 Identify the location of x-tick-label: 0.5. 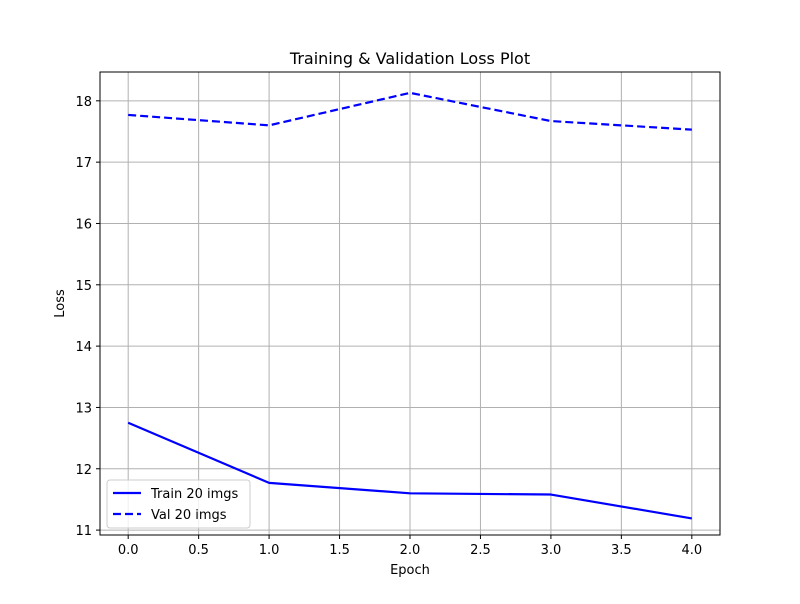
(198, 550).